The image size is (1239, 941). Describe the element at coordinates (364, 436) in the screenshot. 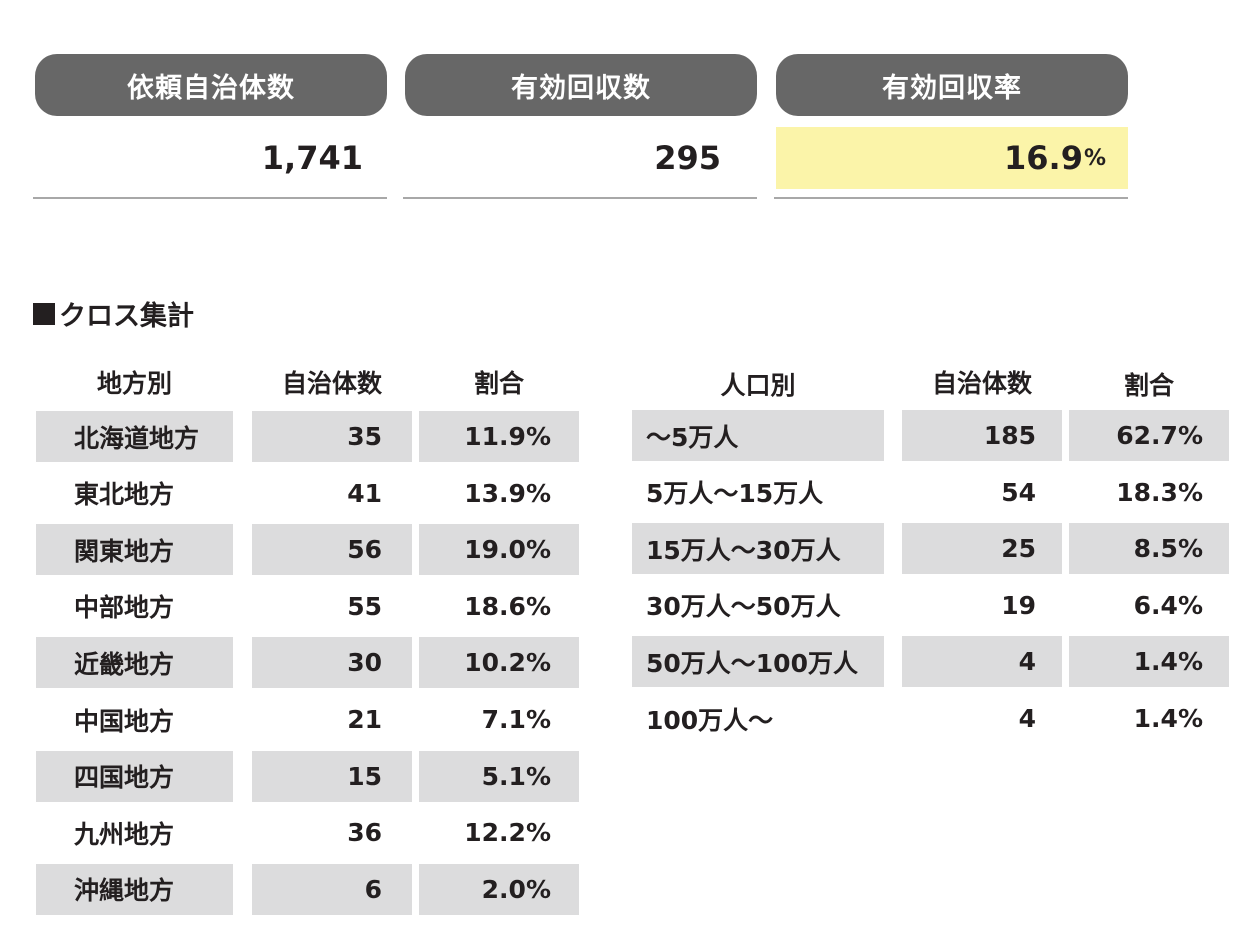

I see `region-count-text: 35` at that location.